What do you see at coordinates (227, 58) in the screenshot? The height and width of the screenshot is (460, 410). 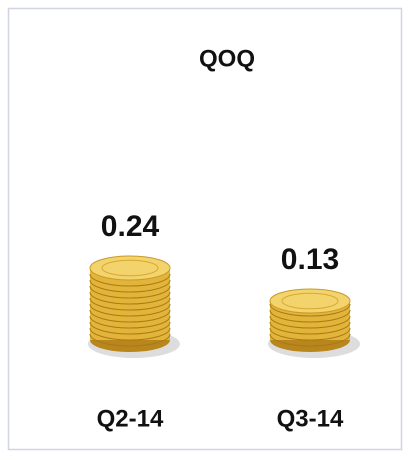 I see `chart-title: QOQ` at bounding box center [227, 58].